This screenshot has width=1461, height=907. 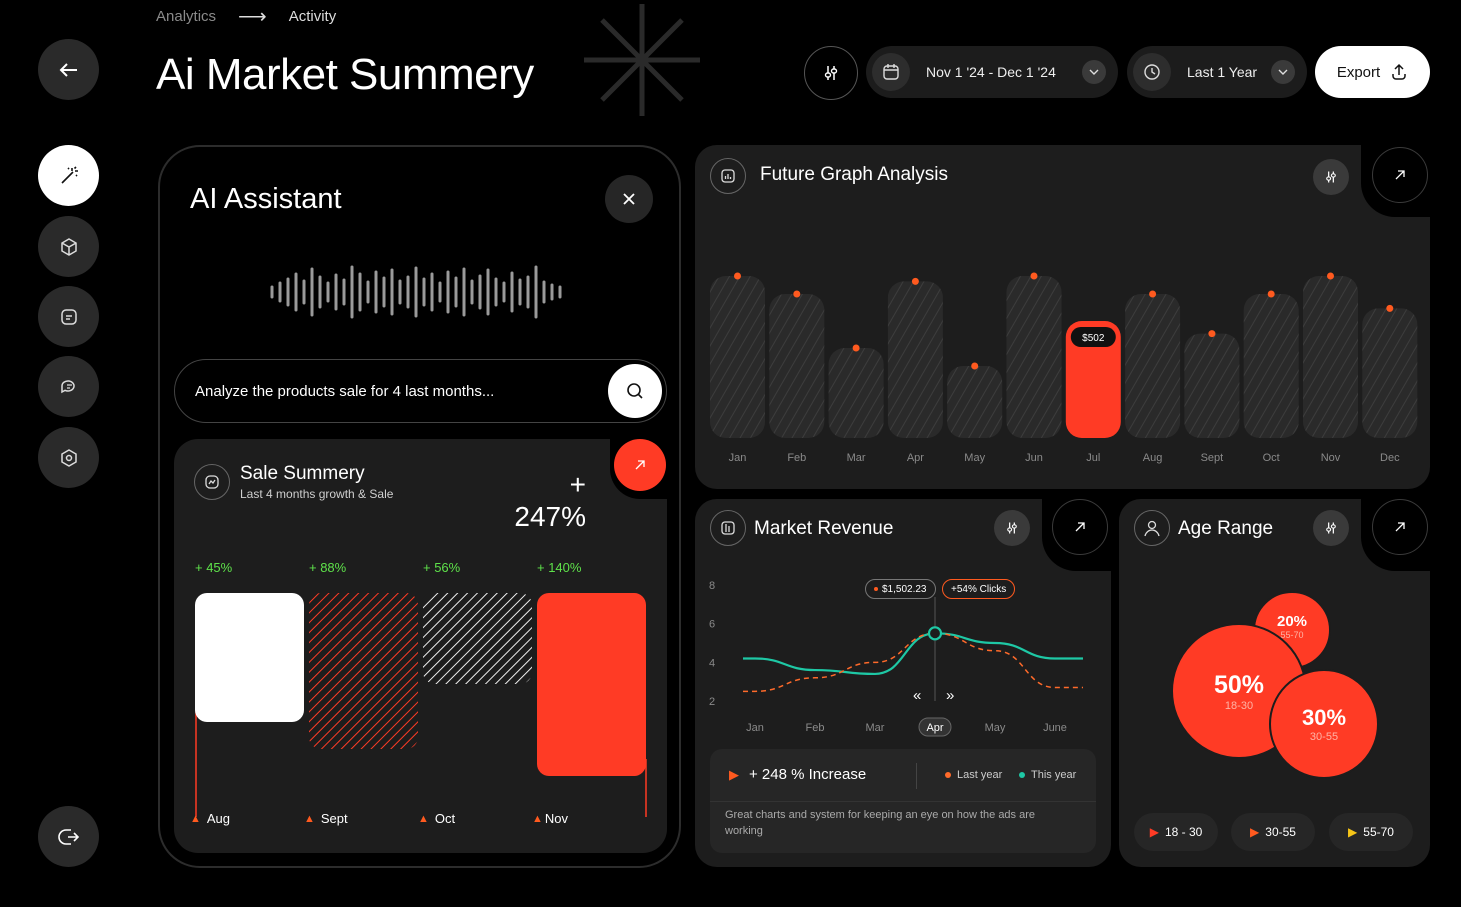 What do you see at coordinates (808, 774) in the screenshot?
I see `increase-text: + 248 % Increase` at bounding box center [808, 774].